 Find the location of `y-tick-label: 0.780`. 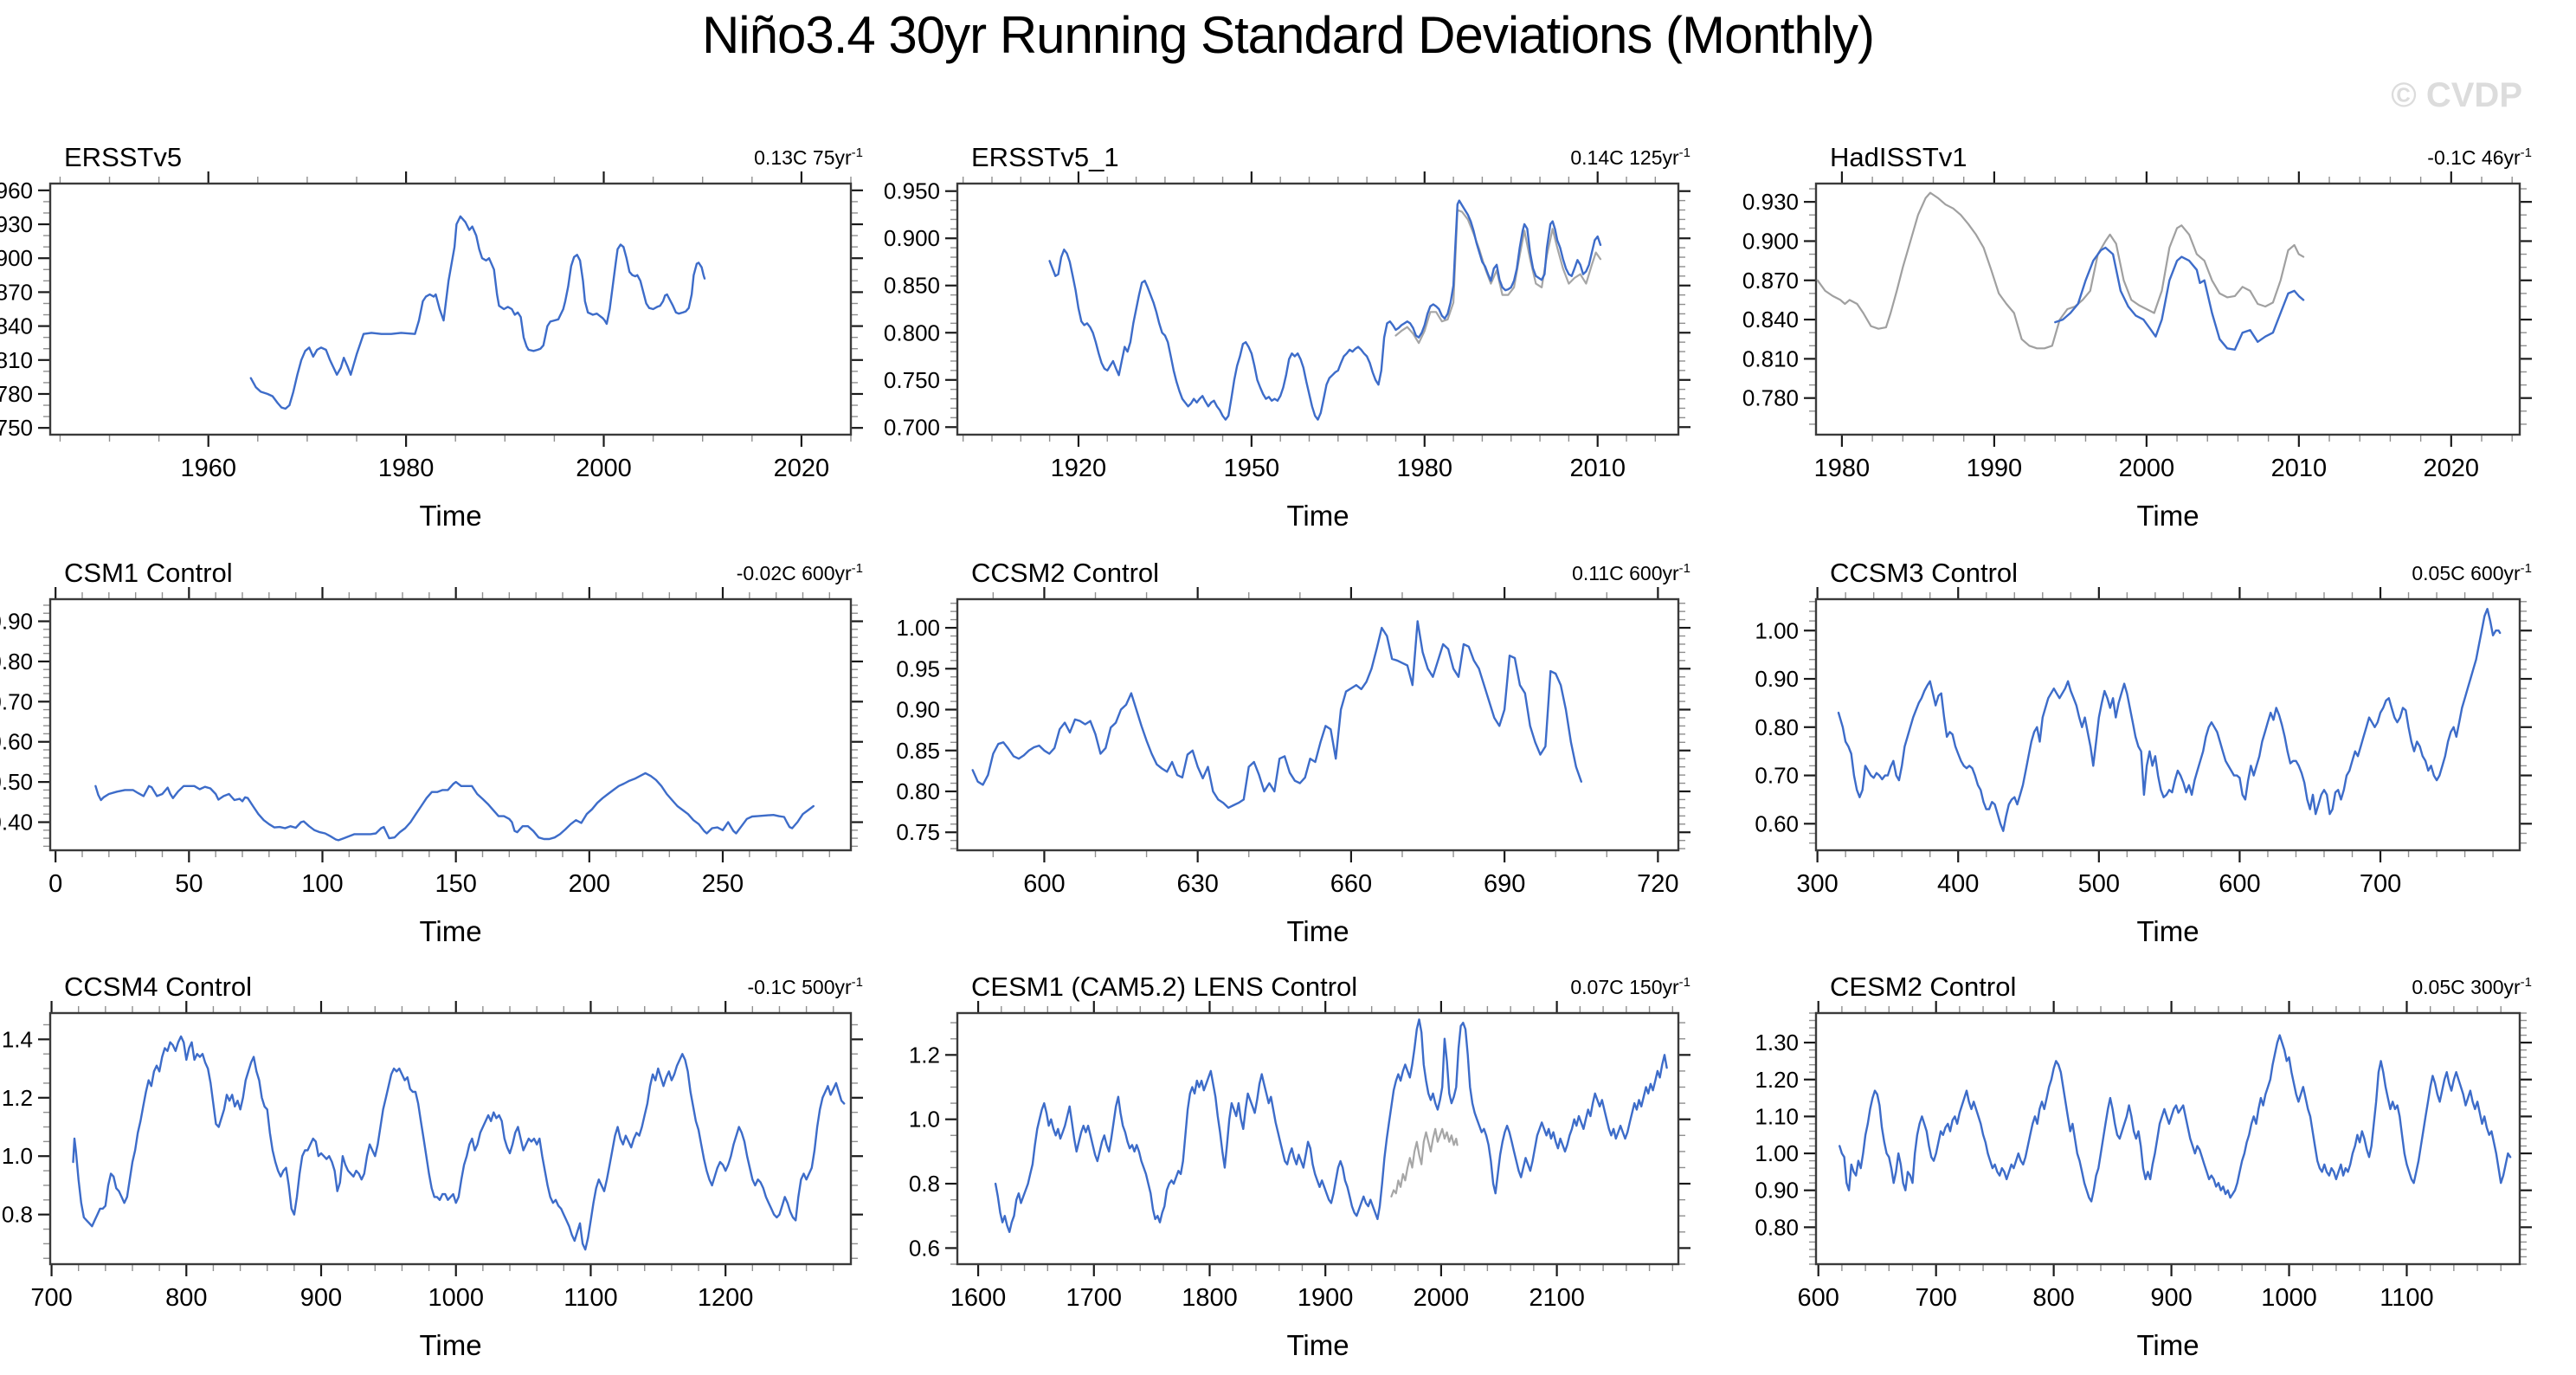

y-tick-label: 0.780 is located at coordinates (16, 394).